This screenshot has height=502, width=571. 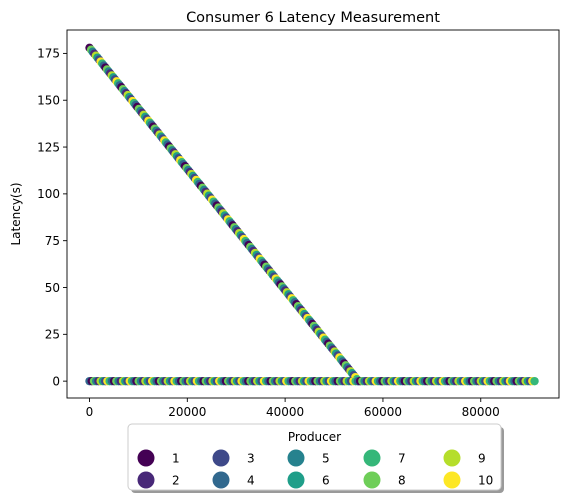 I want to click on y-tick-label: 50, so click(x=52, y=288).